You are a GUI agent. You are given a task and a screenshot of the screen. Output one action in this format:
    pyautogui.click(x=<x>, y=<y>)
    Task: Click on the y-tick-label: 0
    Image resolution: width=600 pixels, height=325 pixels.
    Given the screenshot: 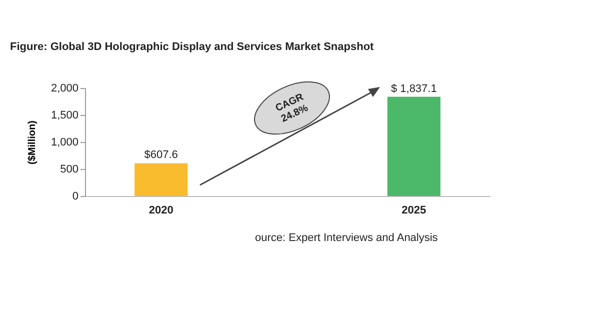 What is the action you would take?
    pyautogui.click(x=75, y=196)
    